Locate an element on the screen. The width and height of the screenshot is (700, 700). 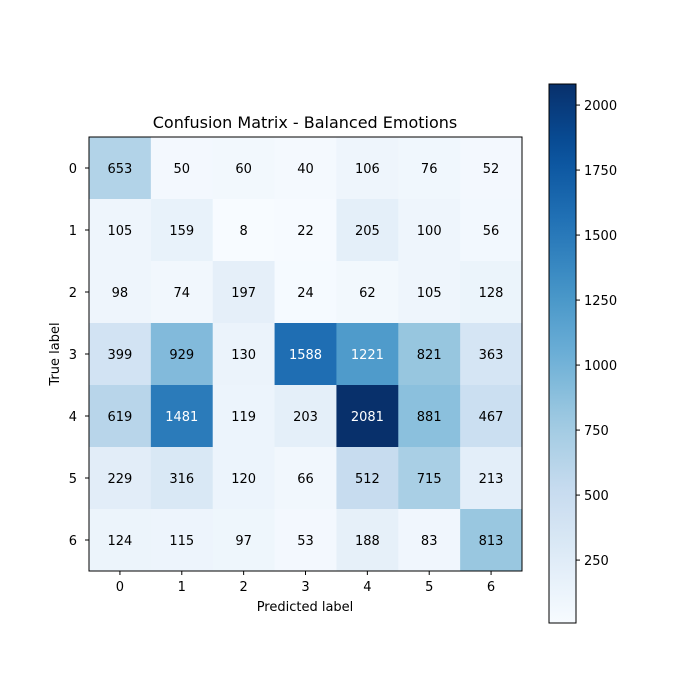
x-tick-label: 3 is located at coordinates (305, 587).